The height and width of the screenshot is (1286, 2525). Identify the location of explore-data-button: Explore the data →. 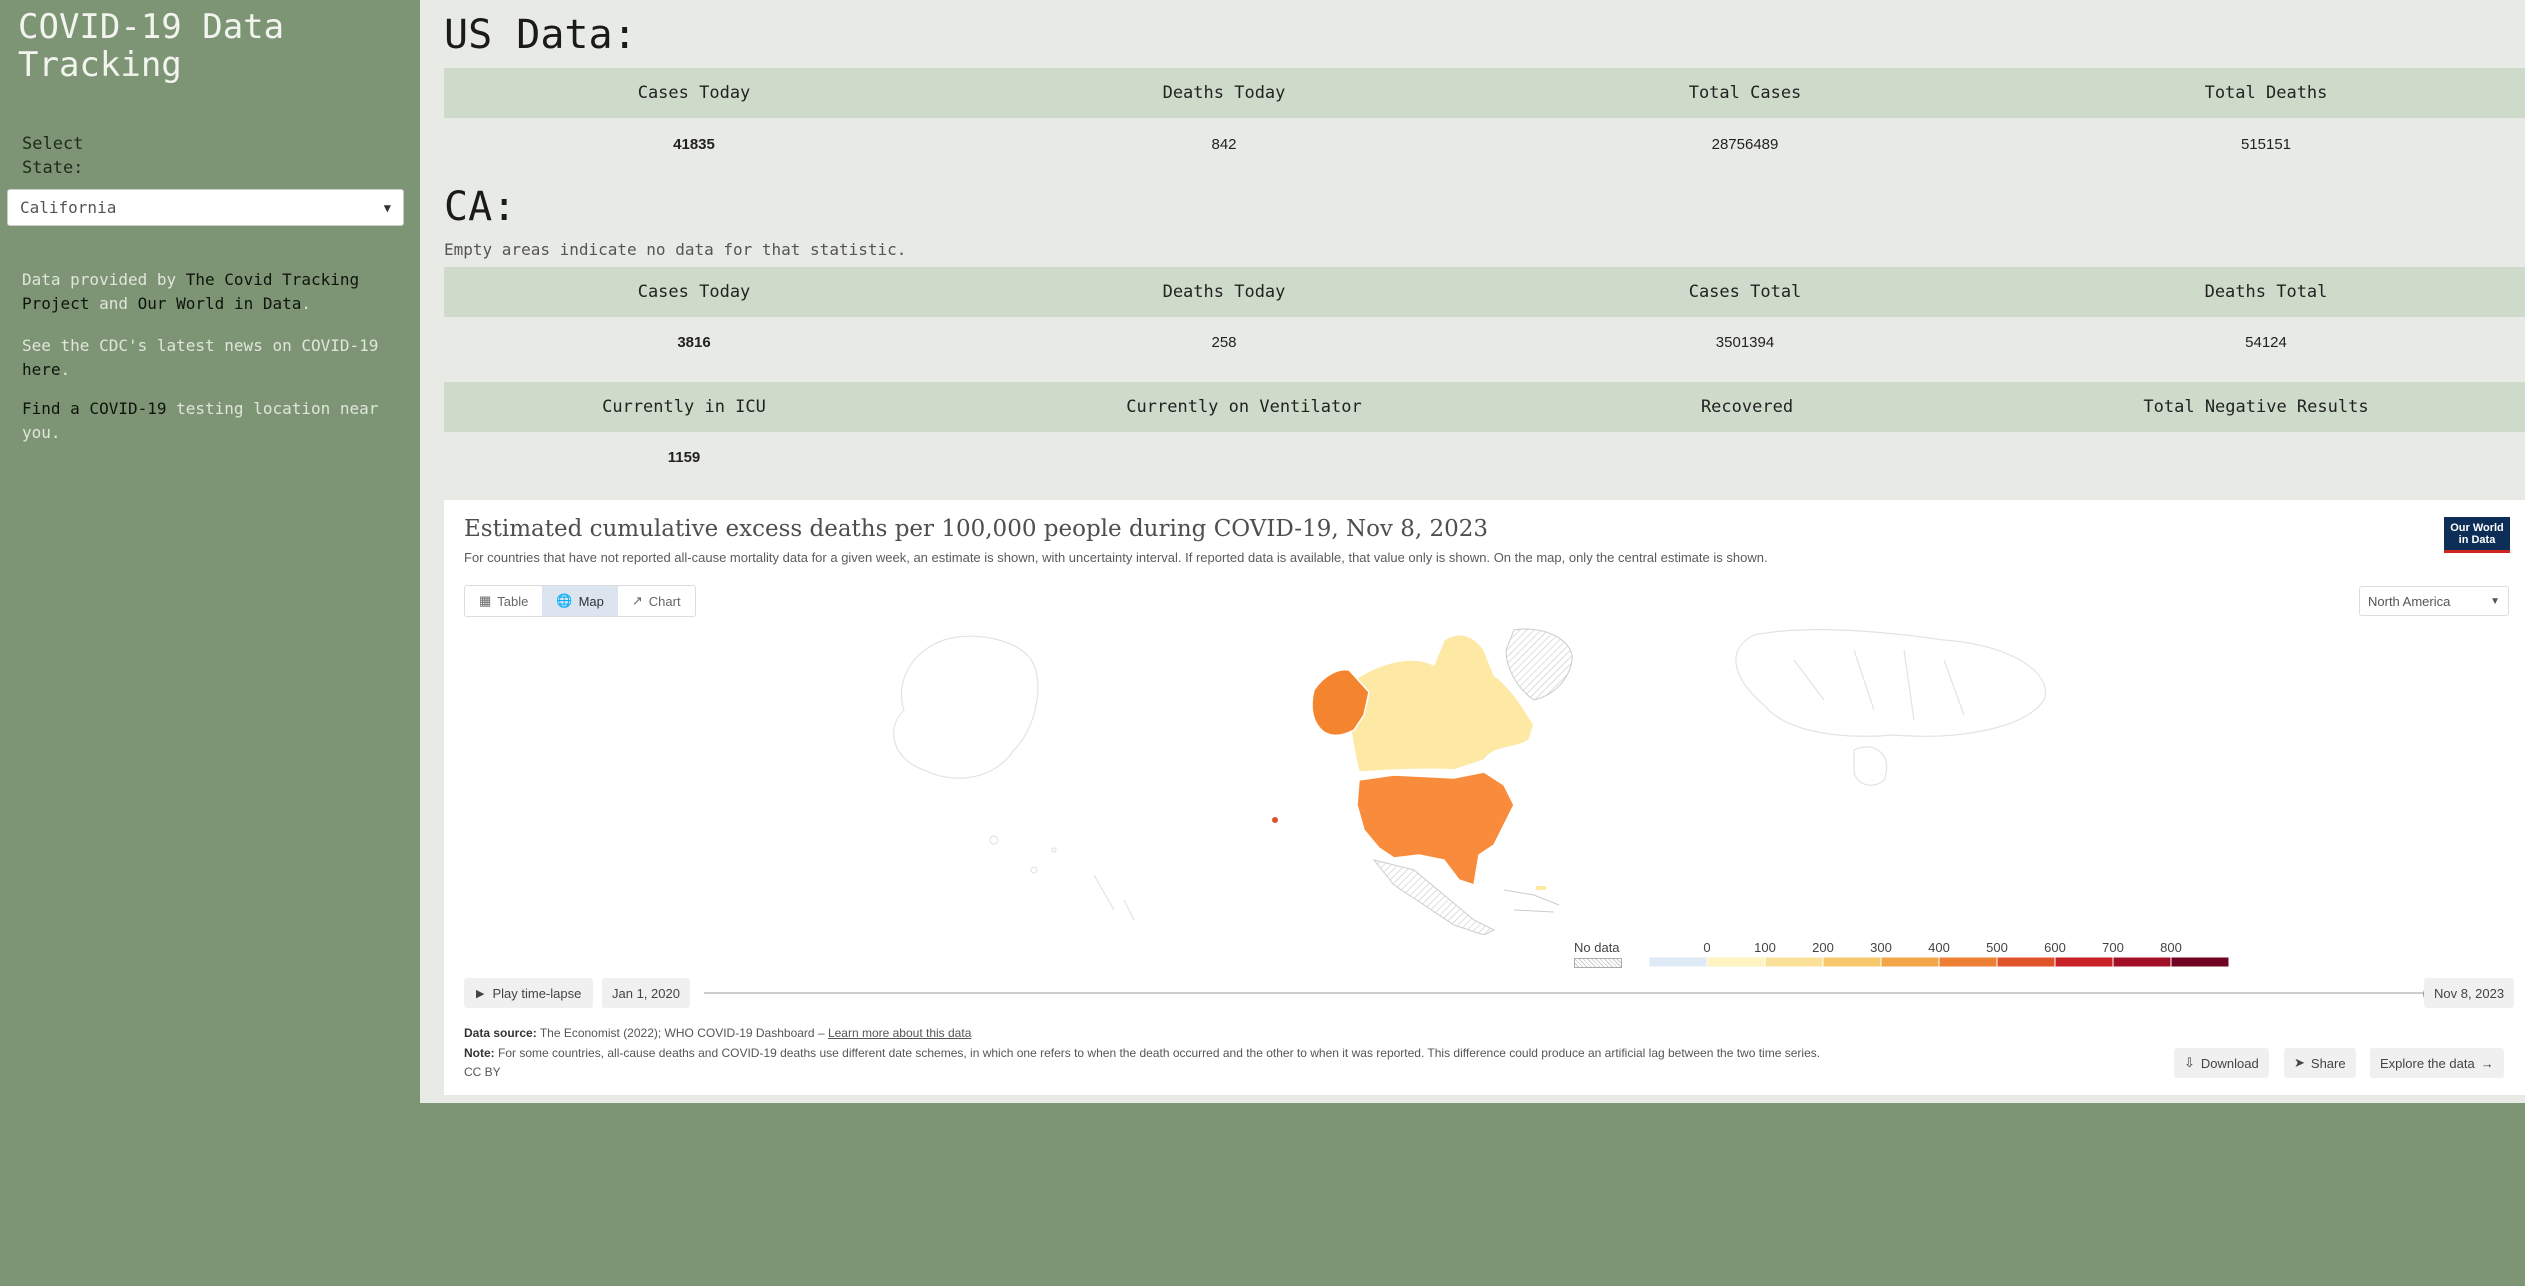
(2437, 1063).